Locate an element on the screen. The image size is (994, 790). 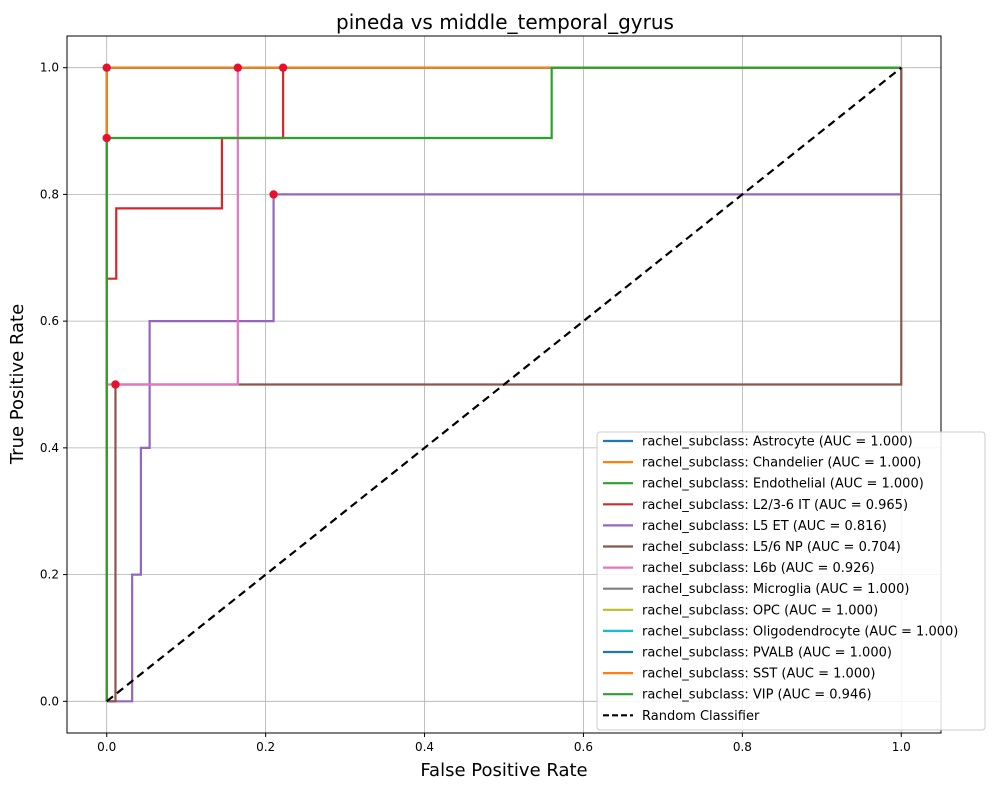
threshold-points is located at coordinates (195, 226).